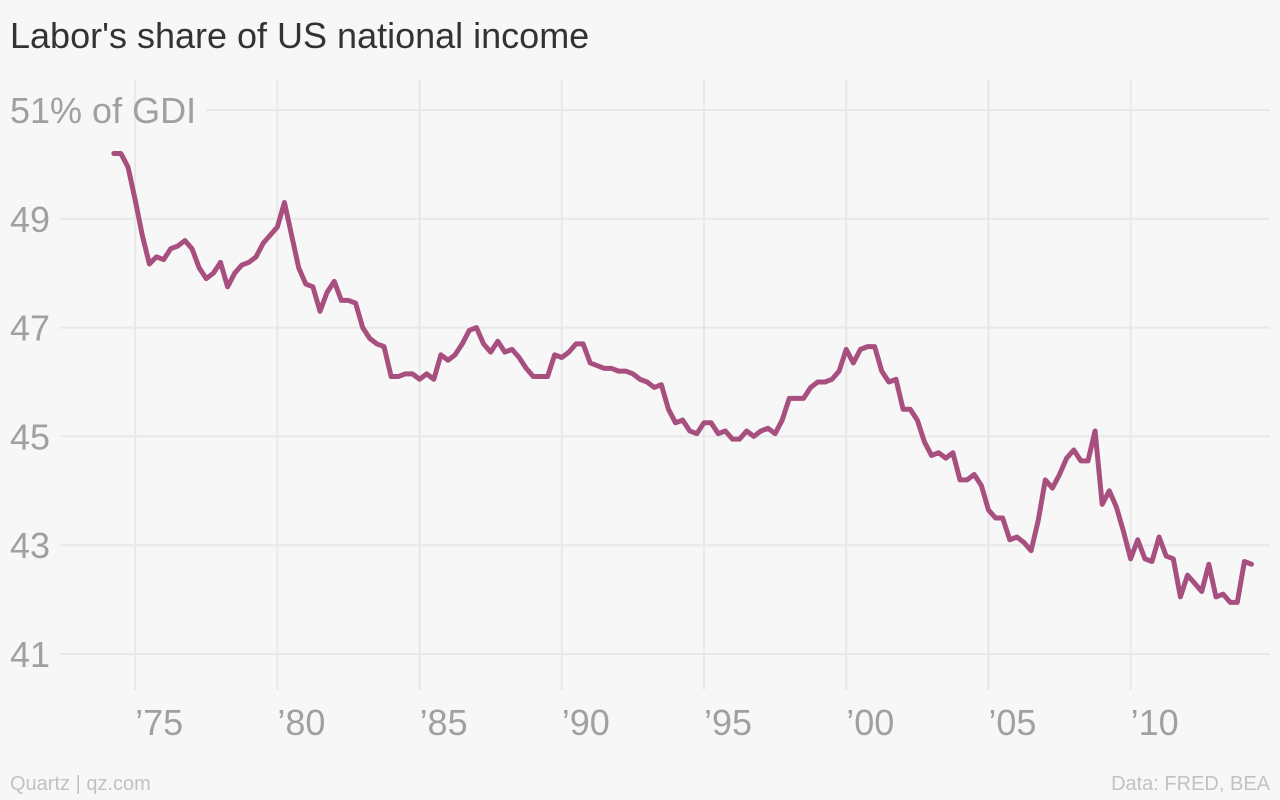 The width and height of the screenshot is (1280, 800). Describe the element at coordinates (30, 328) in the screenshot. I see `y-tick-label: 47` at that location.